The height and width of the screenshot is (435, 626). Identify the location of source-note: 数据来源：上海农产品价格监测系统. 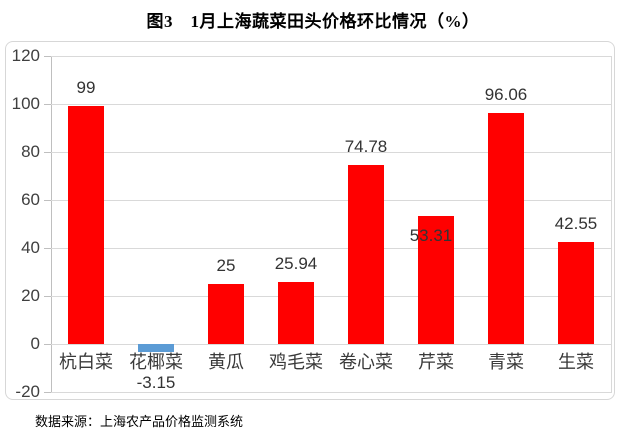
(139, 421).